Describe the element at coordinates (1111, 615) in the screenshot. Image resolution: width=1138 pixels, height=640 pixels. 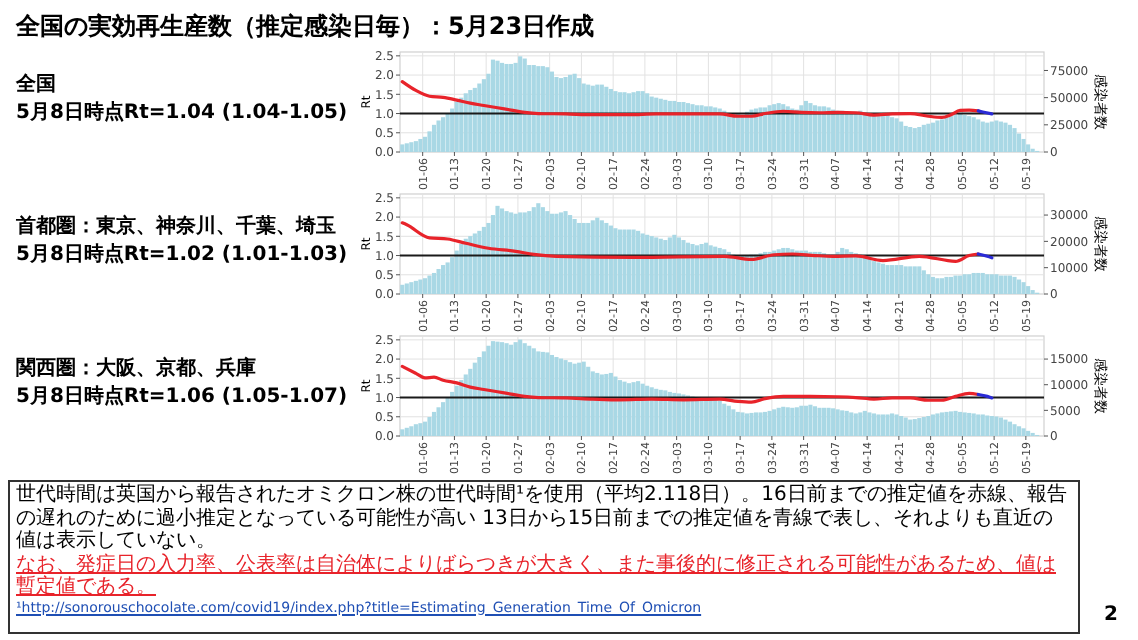
I see `text: 2` at that location.